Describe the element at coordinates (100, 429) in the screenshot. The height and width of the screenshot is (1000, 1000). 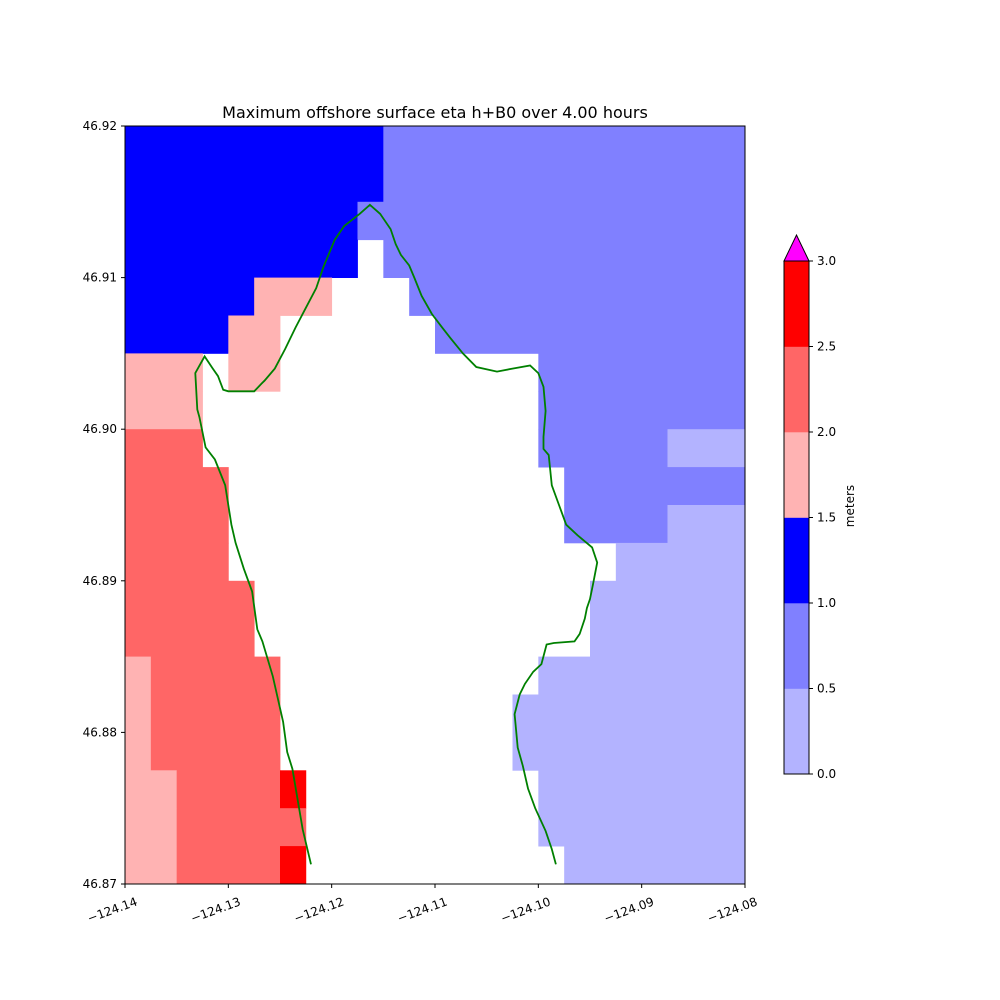
I see `y-tick-label: 46.90` at that location.